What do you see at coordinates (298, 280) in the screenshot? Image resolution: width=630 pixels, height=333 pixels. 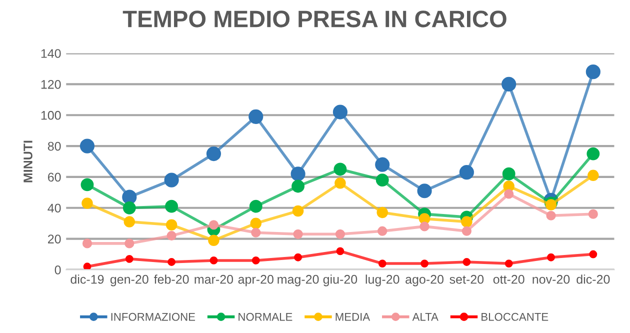 I see `x-tick-label: mag-20` at bounding box center [298, 280].